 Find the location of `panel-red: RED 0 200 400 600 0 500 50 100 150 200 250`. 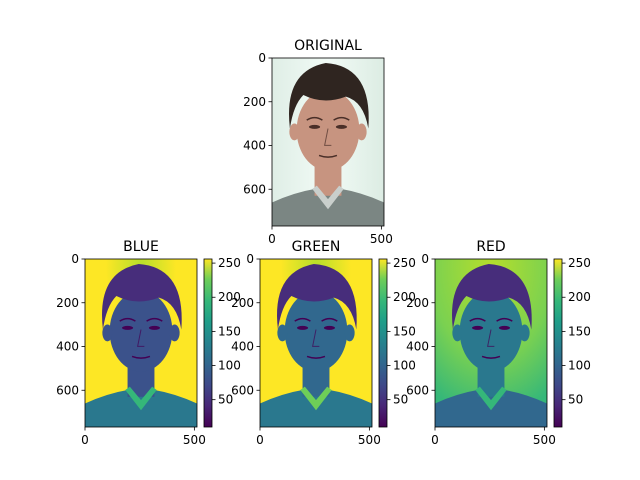

panel-red: RED 0 200 400 600 0 500 50 100 150 200 250 is located at coordinates (498, 343).